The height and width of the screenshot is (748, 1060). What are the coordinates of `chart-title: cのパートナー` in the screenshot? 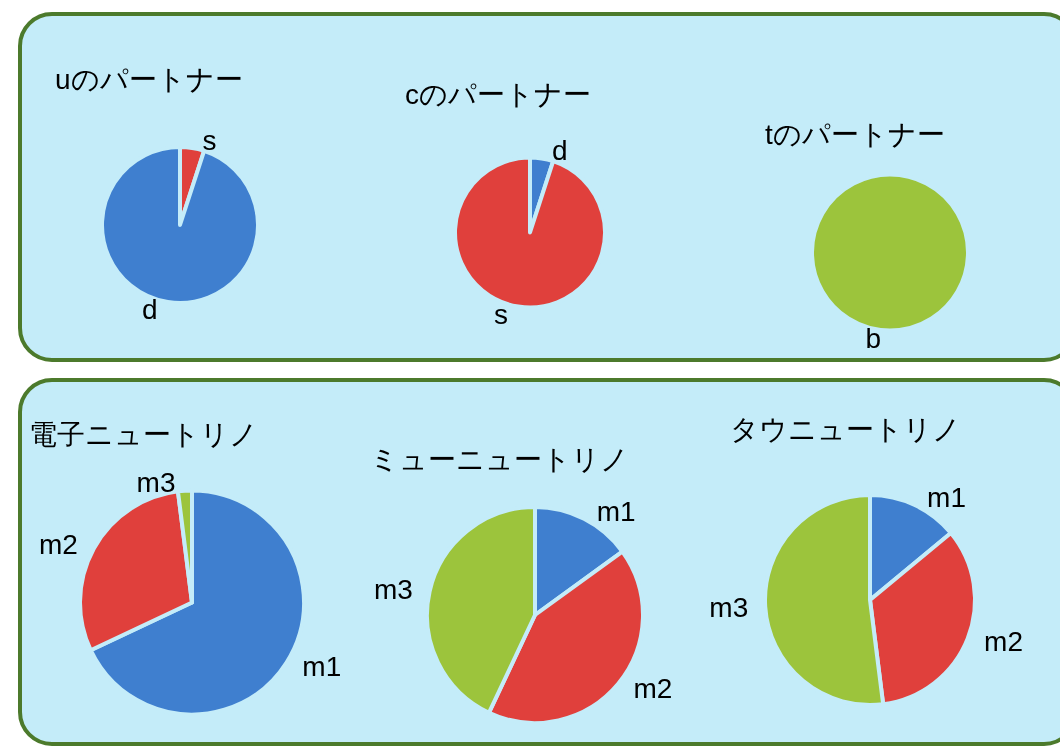 It's located at (498, 94).